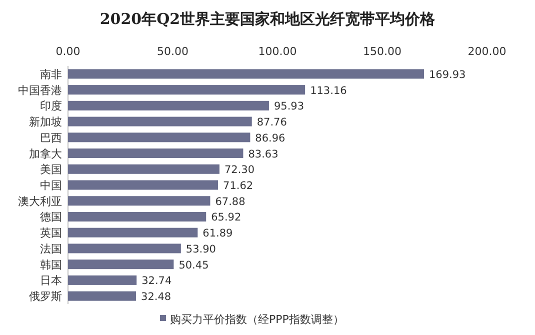  What do you see at coordinates (193, 265) in the screenshot?
I see `data-label: 50.45` at bounding box center [193, 265].